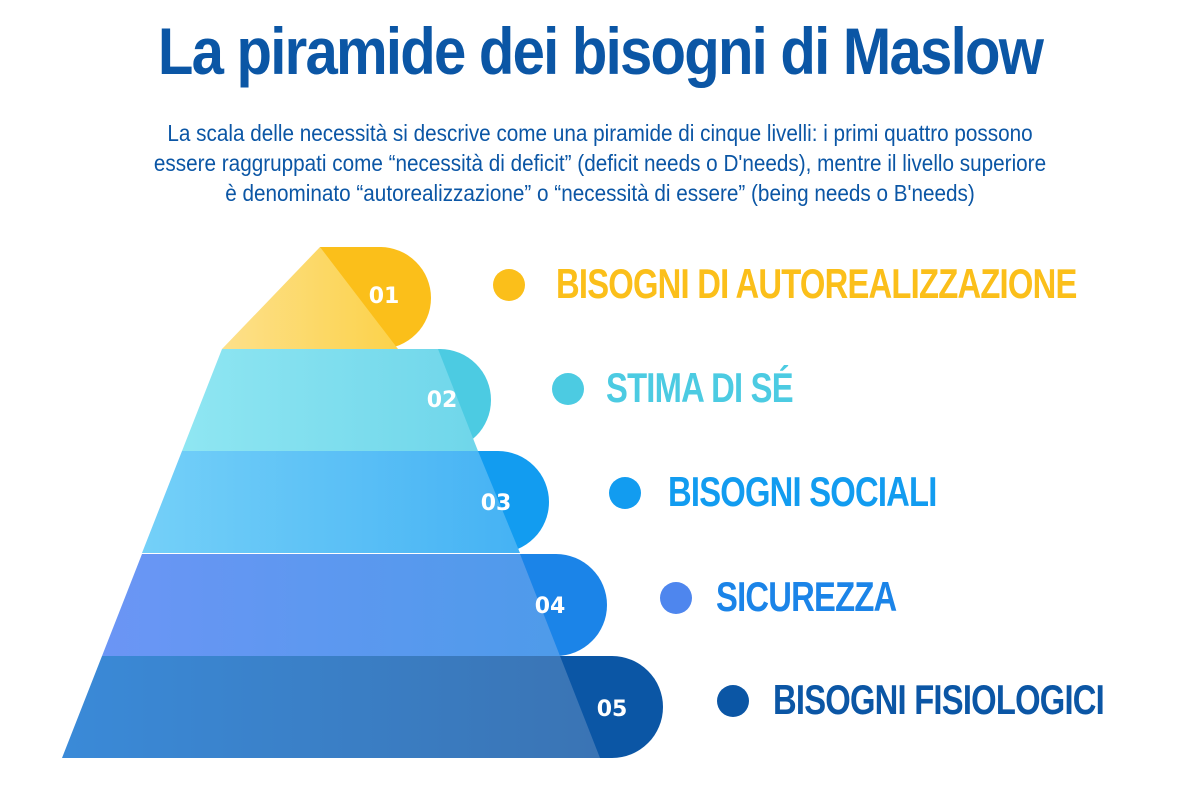 The width and height of the screenshot is (1200, 800). Describe the element at coordinates (700, 387) in the screenshot. I see `level-label-02: STIMA DI SÉ` at that location.